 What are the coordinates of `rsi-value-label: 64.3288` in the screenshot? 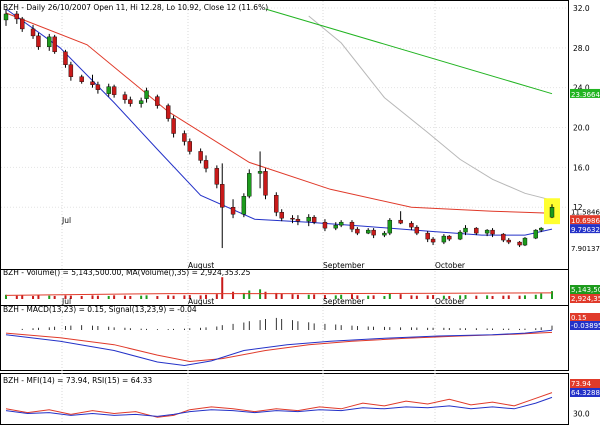 It's located at (585, 393).